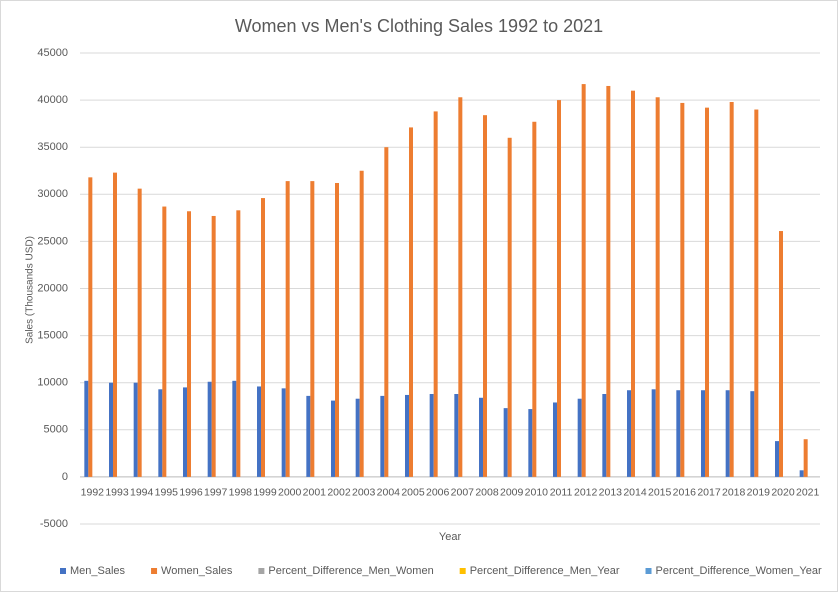  What do you see at coordinates (52, 147) in the screenshot?
I see `y-tick-label: 35000` at bounding box center [52, 147].